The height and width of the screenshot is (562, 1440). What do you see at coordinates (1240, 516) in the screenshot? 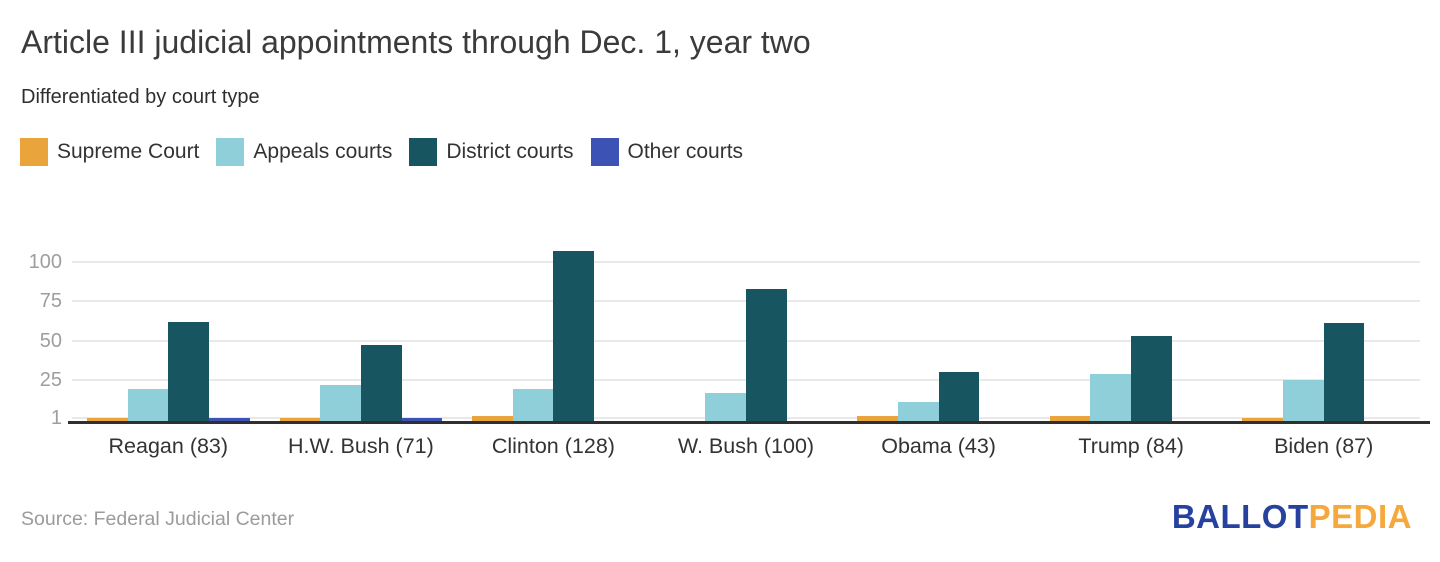
I see `logo-text-ballot: BALLOT` at bounding box center [1240, 516].